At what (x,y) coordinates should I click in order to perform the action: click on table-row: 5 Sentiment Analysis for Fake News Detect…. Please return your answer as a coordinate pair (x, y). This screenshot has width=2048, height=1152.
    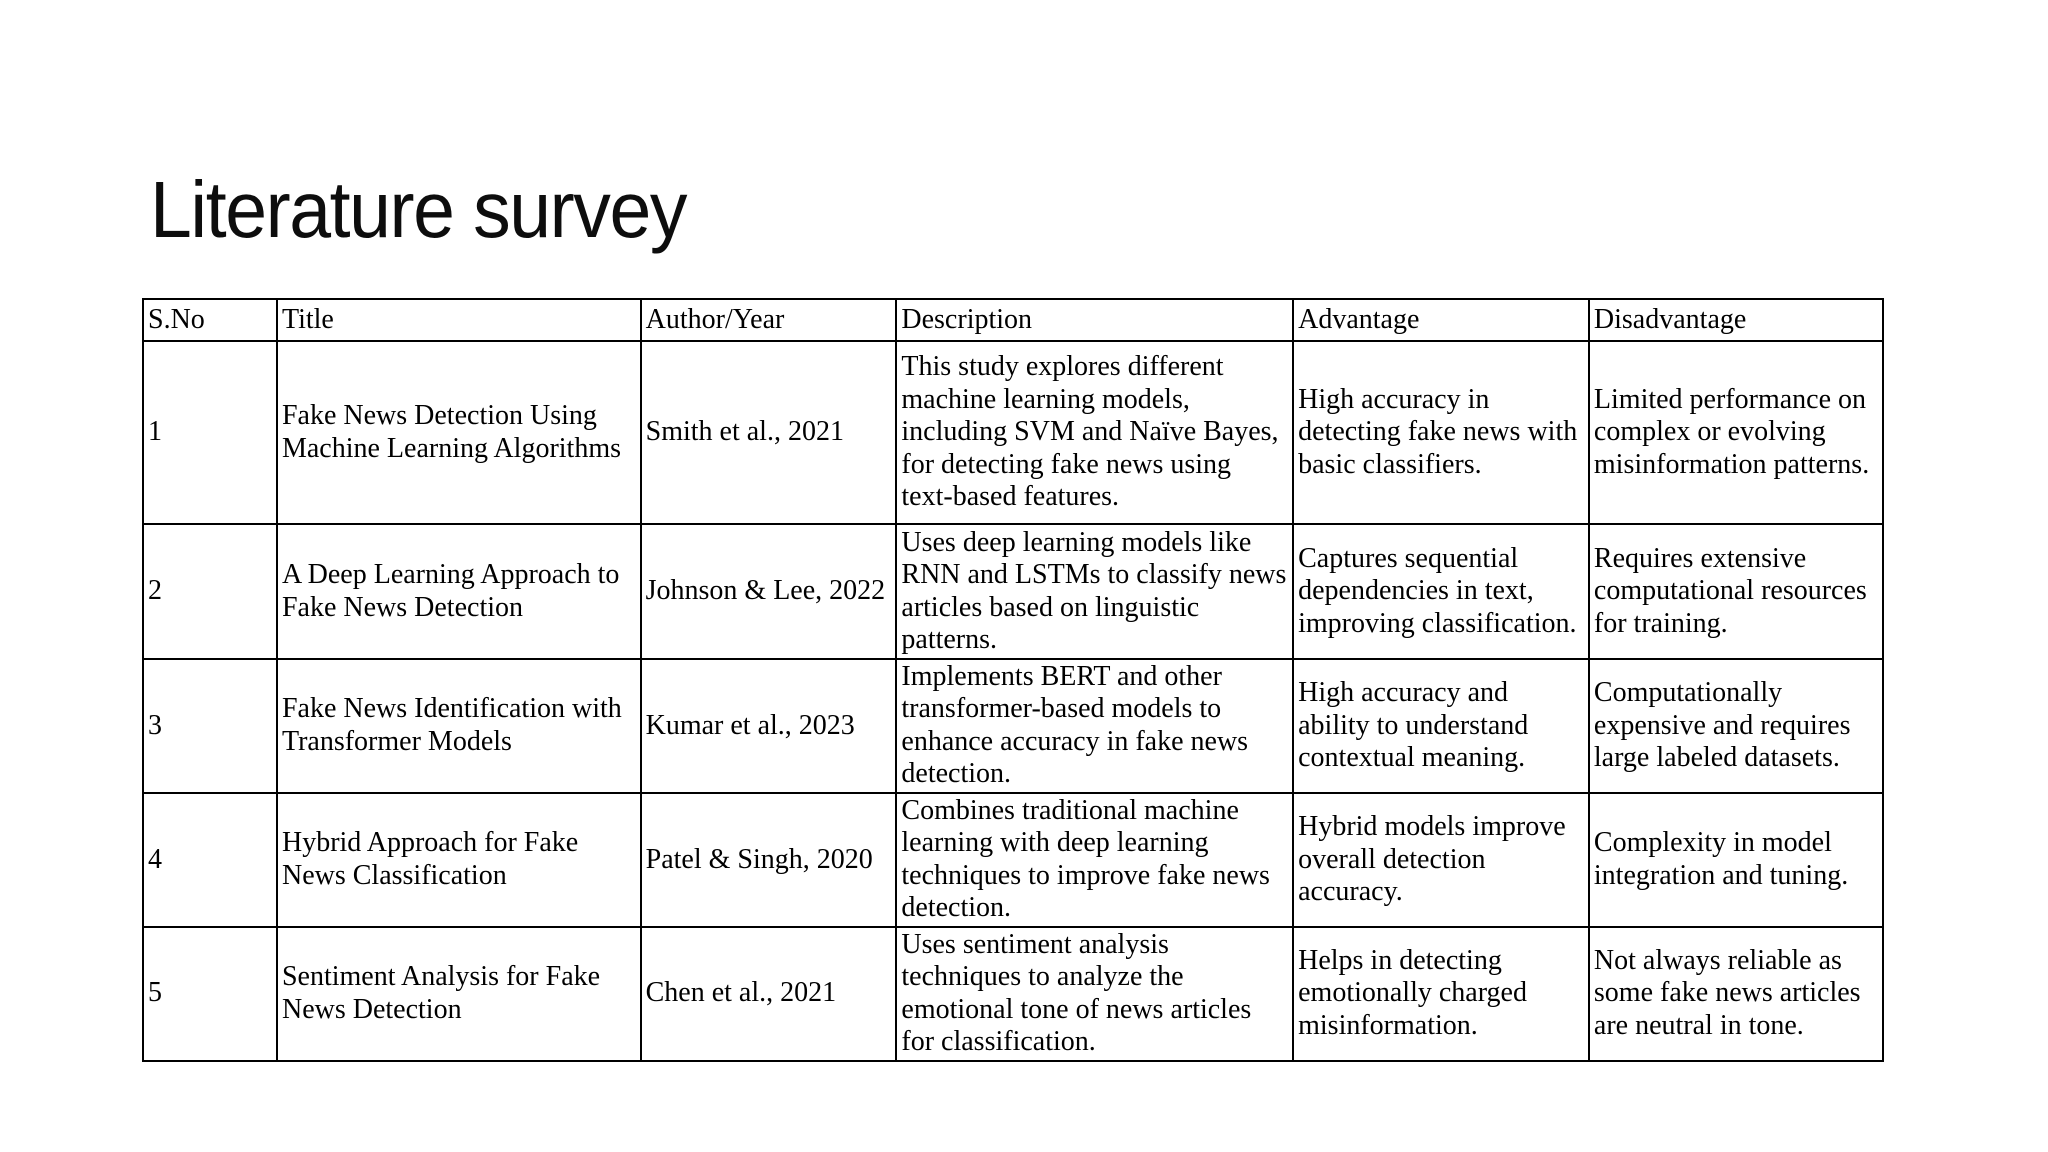
    Looking at the image, I should click on (1013, 993).